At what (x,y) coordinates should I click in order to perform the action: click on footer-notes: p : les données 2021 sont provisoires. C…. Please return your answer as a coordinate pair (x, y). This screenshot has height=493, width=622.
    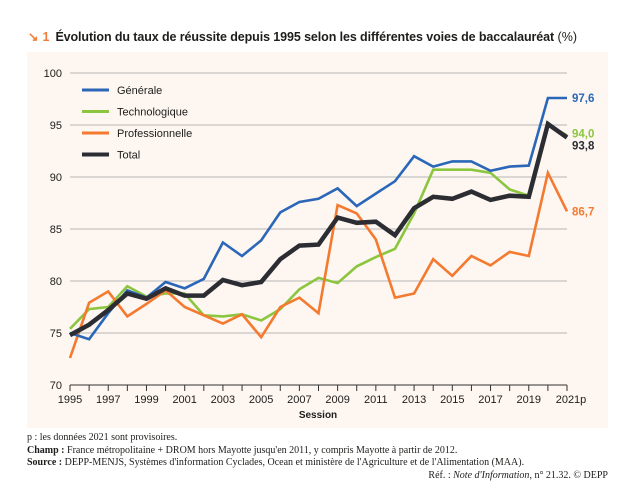
    Looking at the image, I should click on (275, 451).